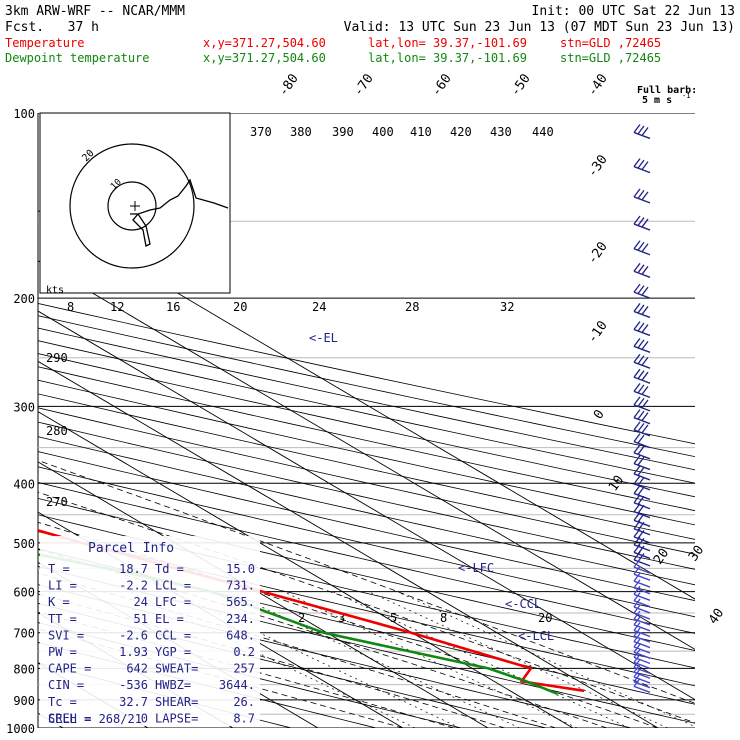  Describe the element at coordinates (69, 669) in the screenshot. I see `parcel-param-label: CAPE =` at that location.